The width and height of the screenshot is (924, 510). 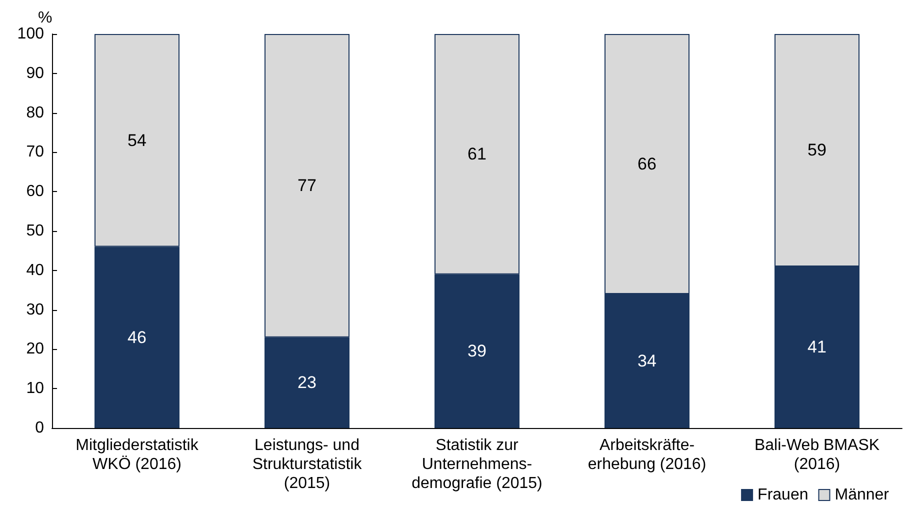 What do you see at coordinates (817, 150) in the screenshot?
I see `data-label: 59` at bounding box center [817, 150].